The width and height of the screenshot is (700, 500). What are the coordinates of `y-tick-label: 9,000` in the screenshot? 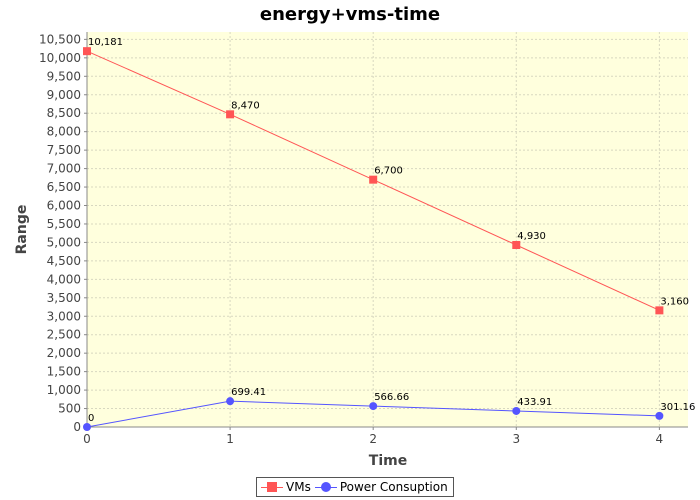 It's located at (64, 95).